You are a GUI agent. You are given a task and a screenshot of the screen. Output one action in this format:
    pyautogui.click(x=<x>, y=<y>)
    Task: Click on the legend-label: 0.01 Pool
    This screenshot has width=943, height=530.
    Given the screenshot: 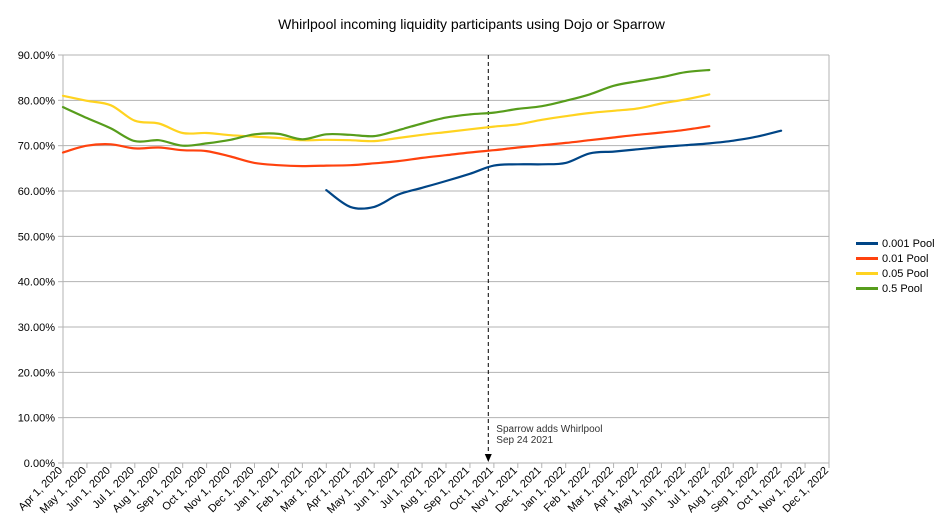 What is the action you would take?
    pyautogui.click(x=905, y=258)
    